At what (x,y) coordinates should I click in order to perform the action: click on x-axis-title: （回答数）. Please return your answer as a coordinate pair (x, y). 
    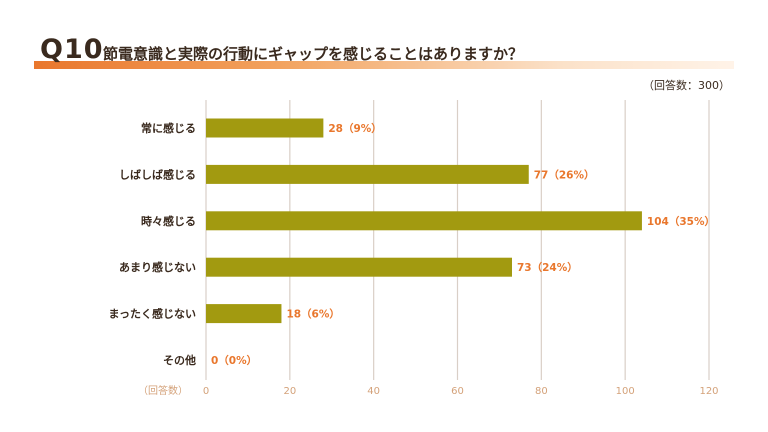
    Looking at the image, I should click on (163, 390).